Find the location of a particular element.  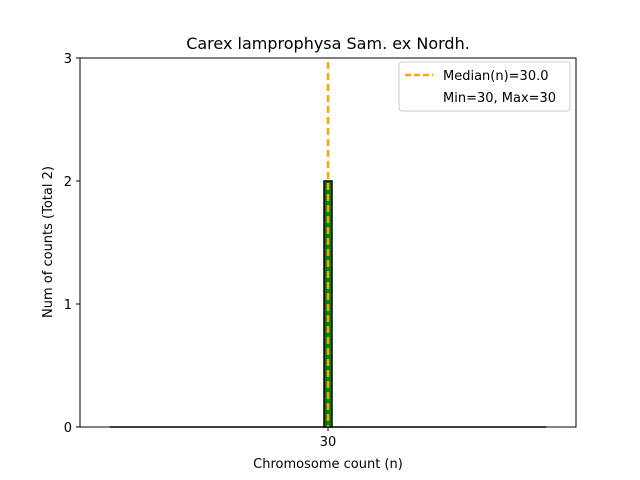

legend-box is located at coordinates (484, 86).